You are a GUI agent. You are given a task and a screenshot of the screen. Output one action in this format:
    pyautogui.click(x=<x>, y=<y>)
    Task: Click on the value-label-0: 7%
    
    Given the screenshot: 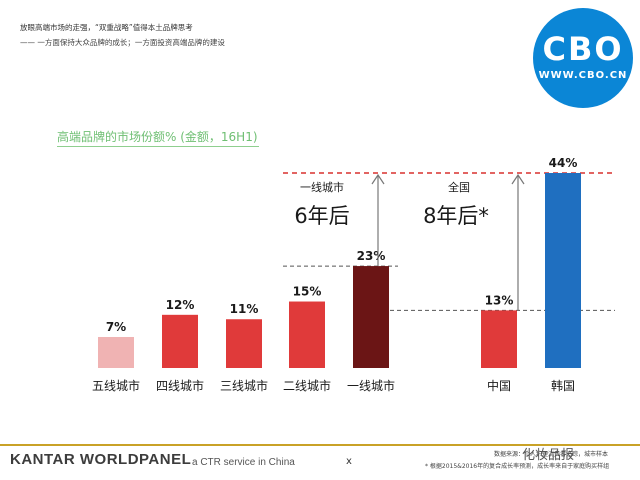 What is the action you would take?
    pyautogui.click(x=116, y=327)
    